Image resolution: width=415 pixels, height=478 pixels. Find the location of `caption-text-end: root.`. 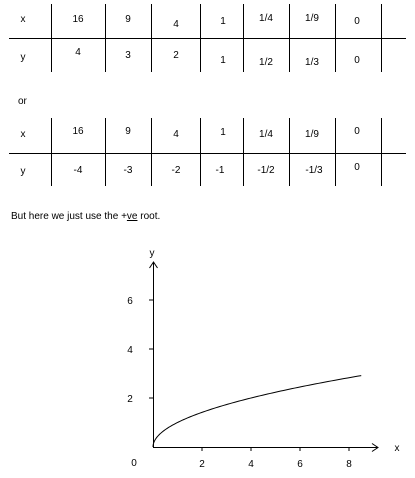

caption-text-end: root. is located at coordinates (149, 216).